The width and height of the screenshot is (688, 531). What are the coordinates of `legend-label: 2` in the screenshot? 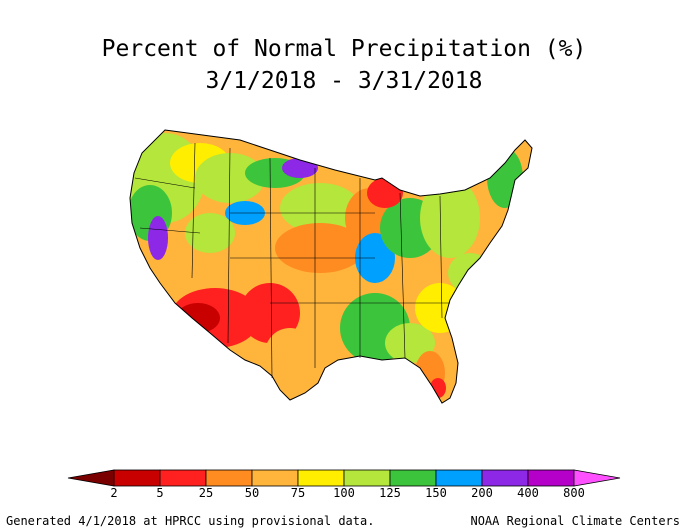 It's located at (114, 493).